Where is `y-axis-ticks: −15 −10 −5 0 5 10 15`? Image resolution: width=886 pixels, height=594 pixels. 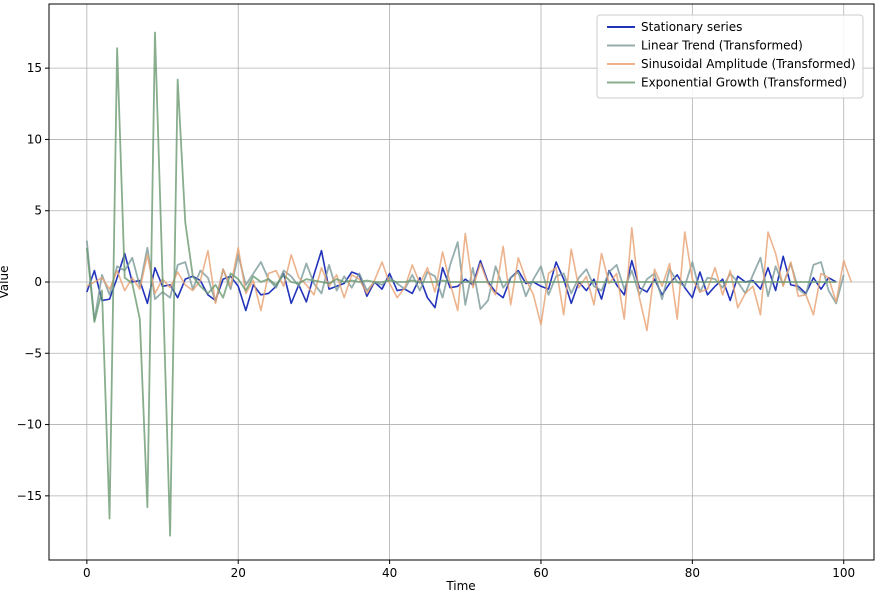 y-axis-ticks: −15 −10 −5 0 5 10 15 is located at coordinates (33, 282).